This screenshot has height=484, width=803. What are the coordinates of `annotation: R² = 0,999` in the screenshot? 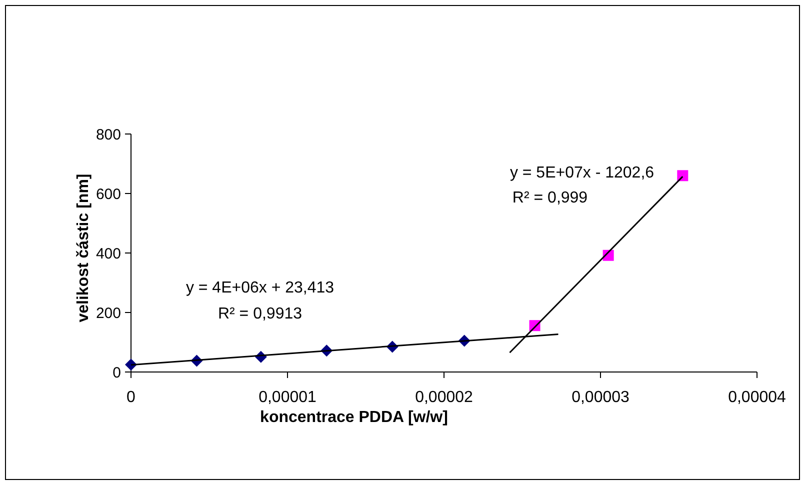 It's located at (550, 198).